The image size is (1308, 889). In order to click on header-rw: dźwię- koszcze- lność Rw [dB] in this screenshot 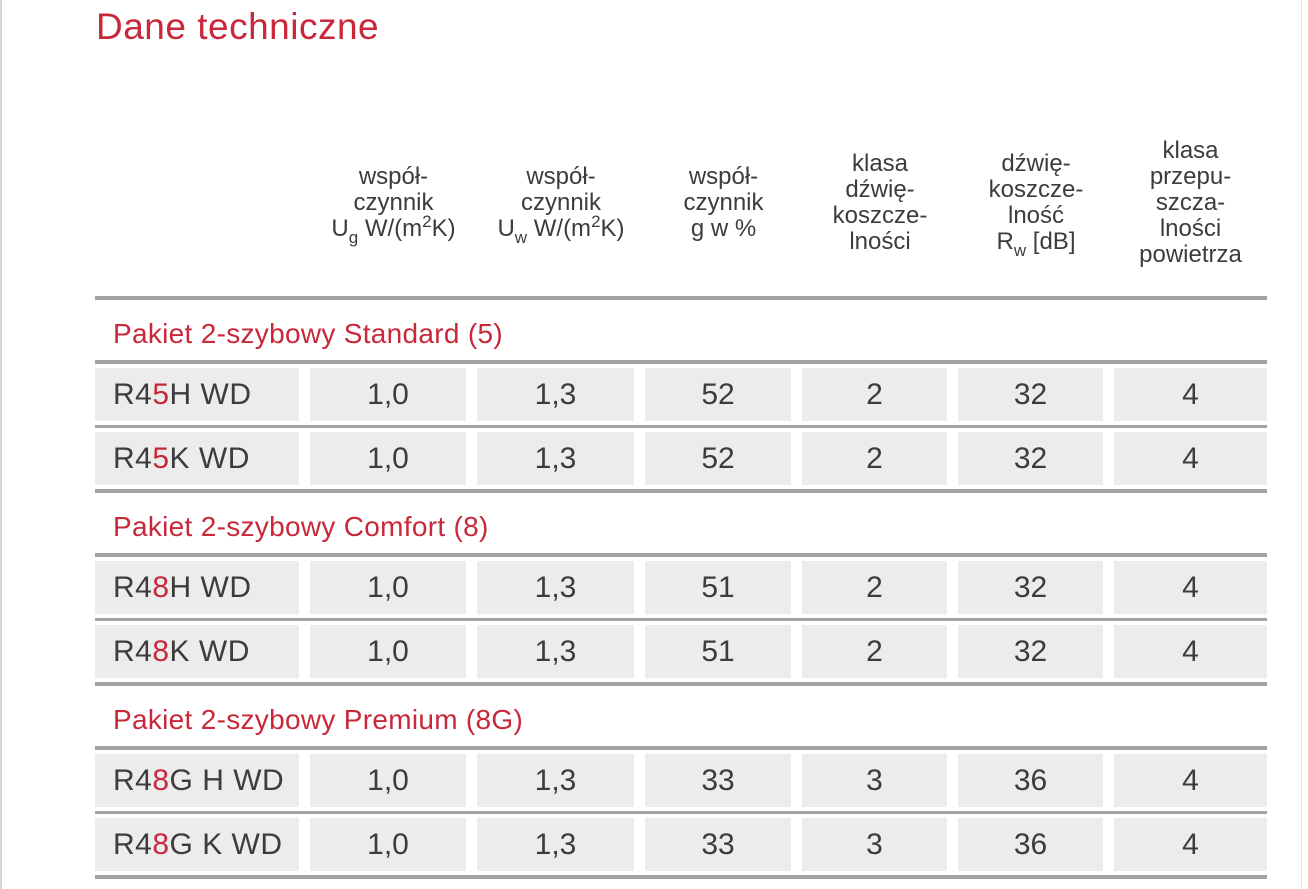, I will do `click(1036, 203)`.